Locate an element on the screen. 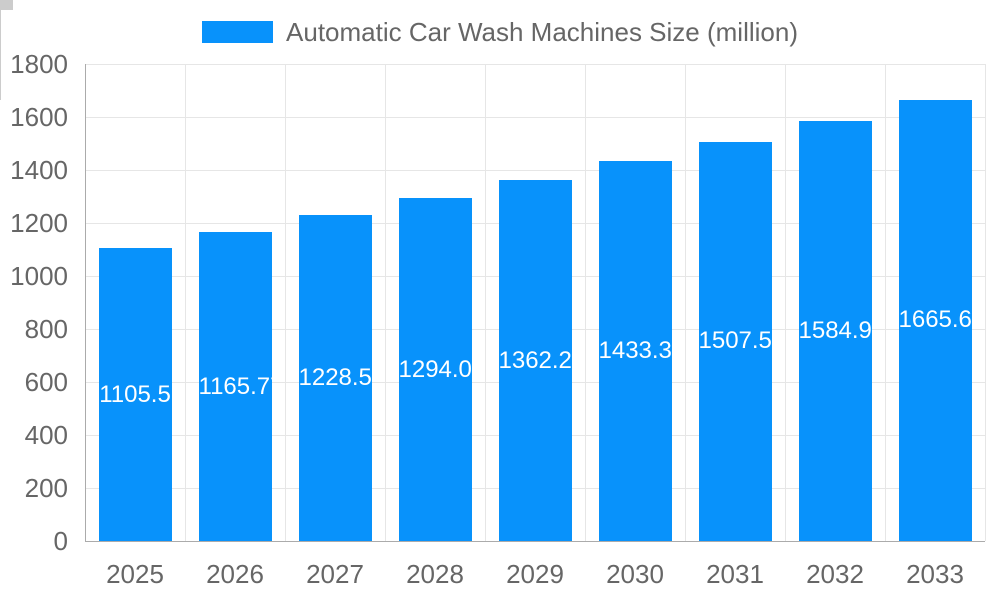 The image size is (1000, 600). x-tick-label: 2026 is located at coordinates (235, 574).